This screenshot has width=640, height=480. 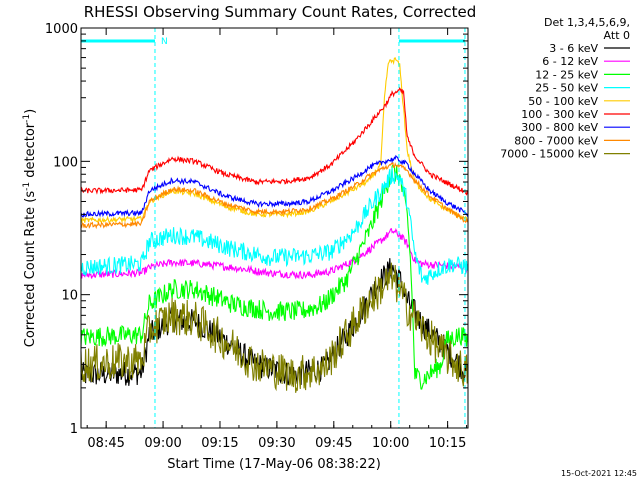 I want to click on series-line-800-7000-kev, so click(x=274, y=195).